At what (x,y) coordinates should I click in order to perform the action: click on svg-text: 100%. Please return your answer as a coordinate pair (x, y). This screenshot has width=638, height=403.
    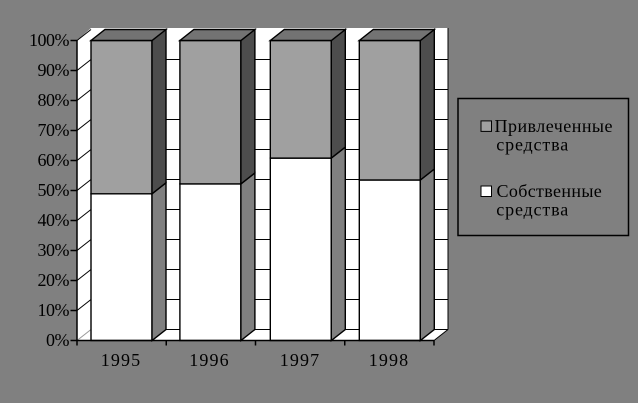
    Looking at the image, I should click on (49, 40).